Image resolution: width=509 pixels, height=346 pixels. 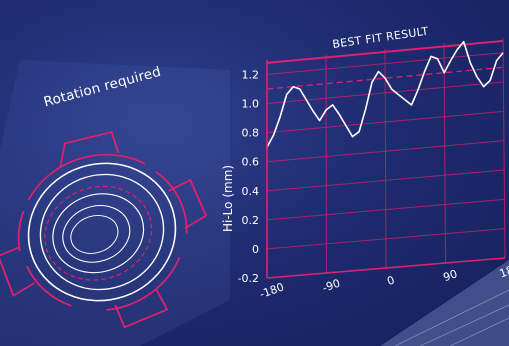 I want to click on series-line, so click(x=385, y=94).